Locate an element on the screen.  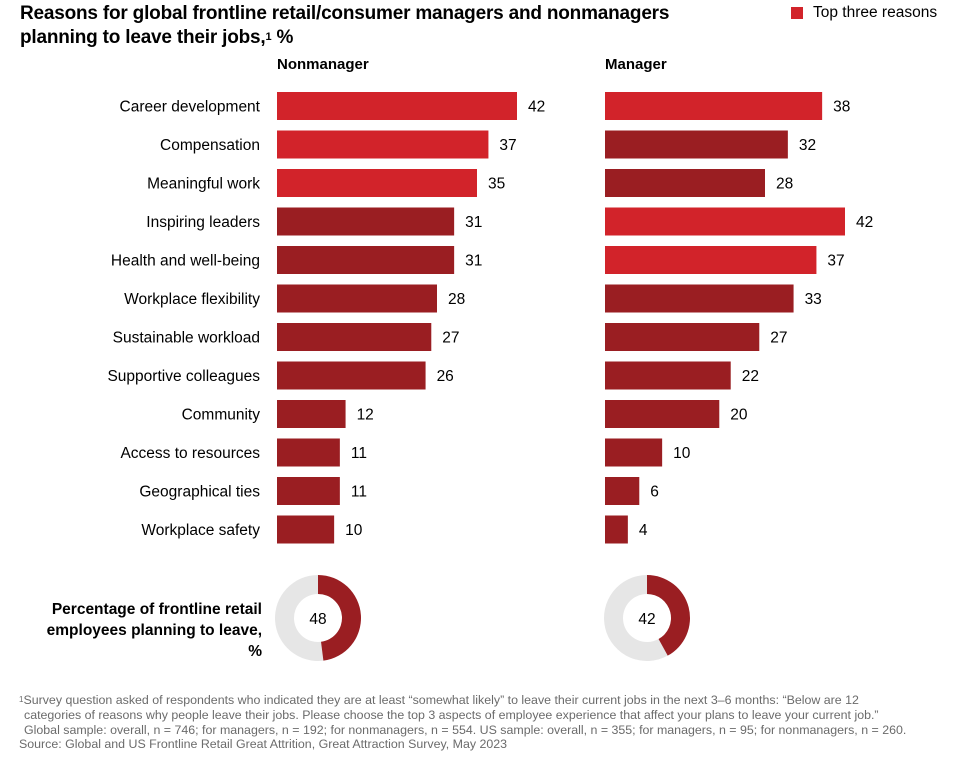
value-label-manager: 6 is located at coordinates (654, 492).